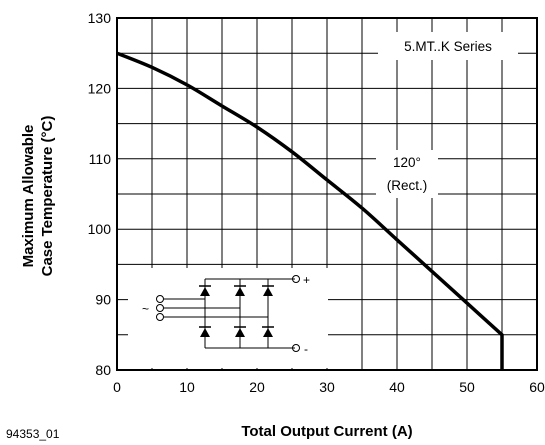 This screenshot has width=545, height=445. Describe the element at coordinates (467, 387) in the screenshot. I see `x-tick-label: 50` at that location.